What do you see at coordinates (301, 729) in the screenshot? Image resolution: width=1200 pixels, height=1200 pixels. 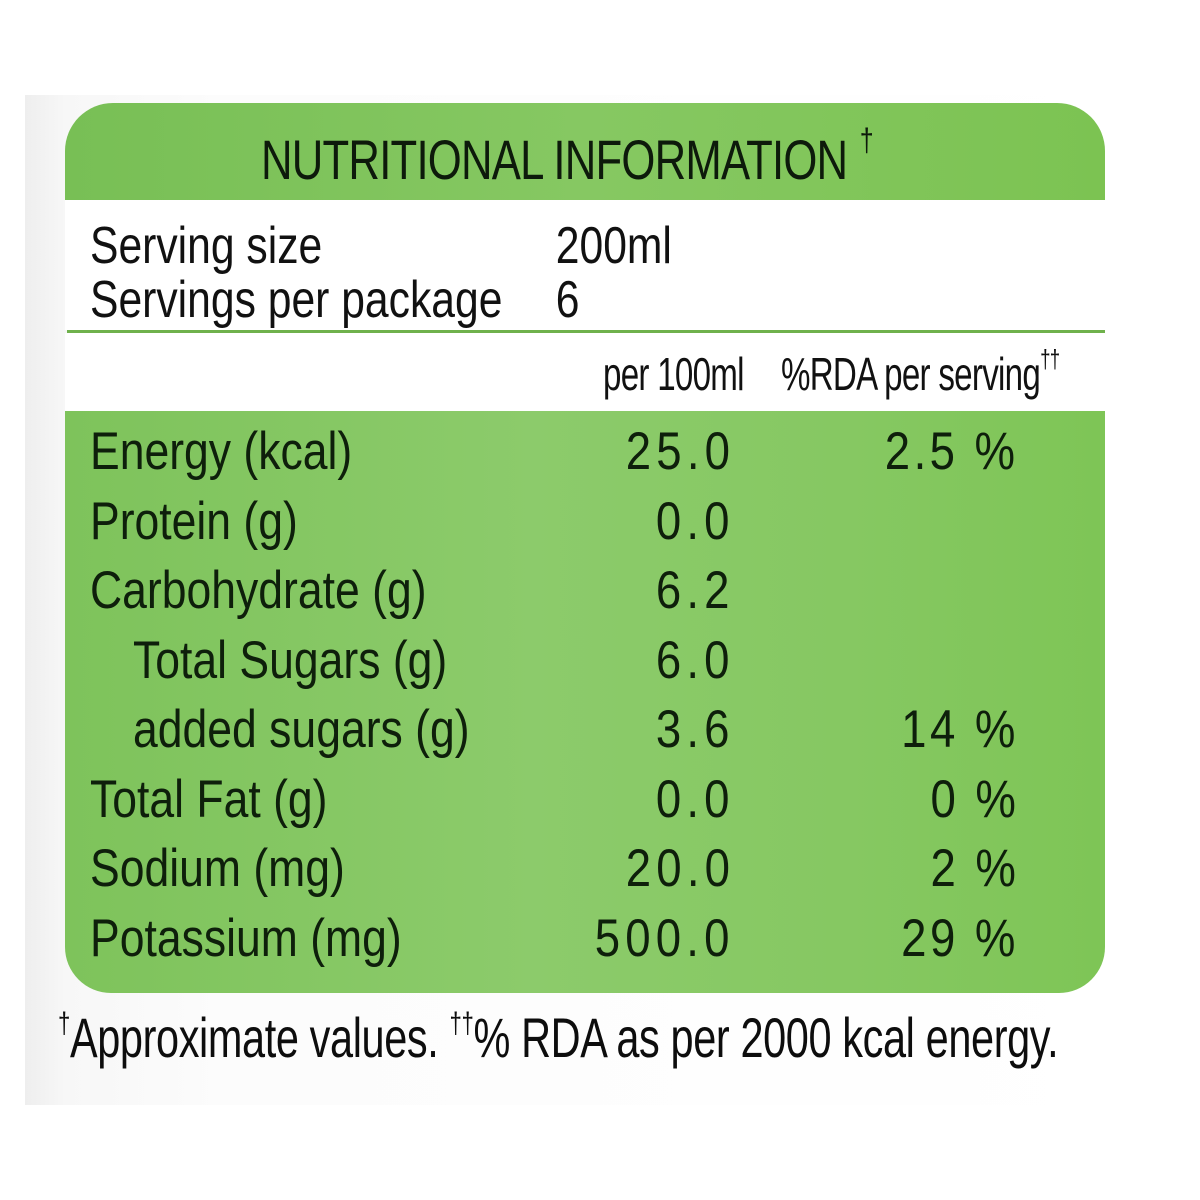 I see `nutrient-name: added sugars (g)` at bounding box center [301, 729].